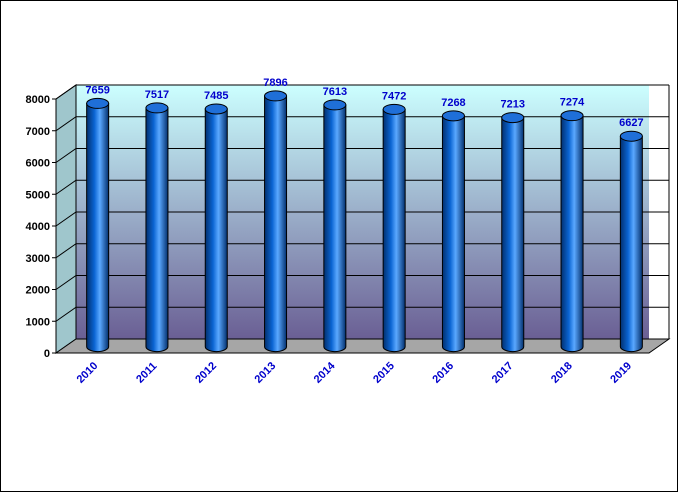 This screenshot has height=493, width=678. Describe the element at coordinates (275, 83) in the screenshot. I see `data-label: 7896` at that location.